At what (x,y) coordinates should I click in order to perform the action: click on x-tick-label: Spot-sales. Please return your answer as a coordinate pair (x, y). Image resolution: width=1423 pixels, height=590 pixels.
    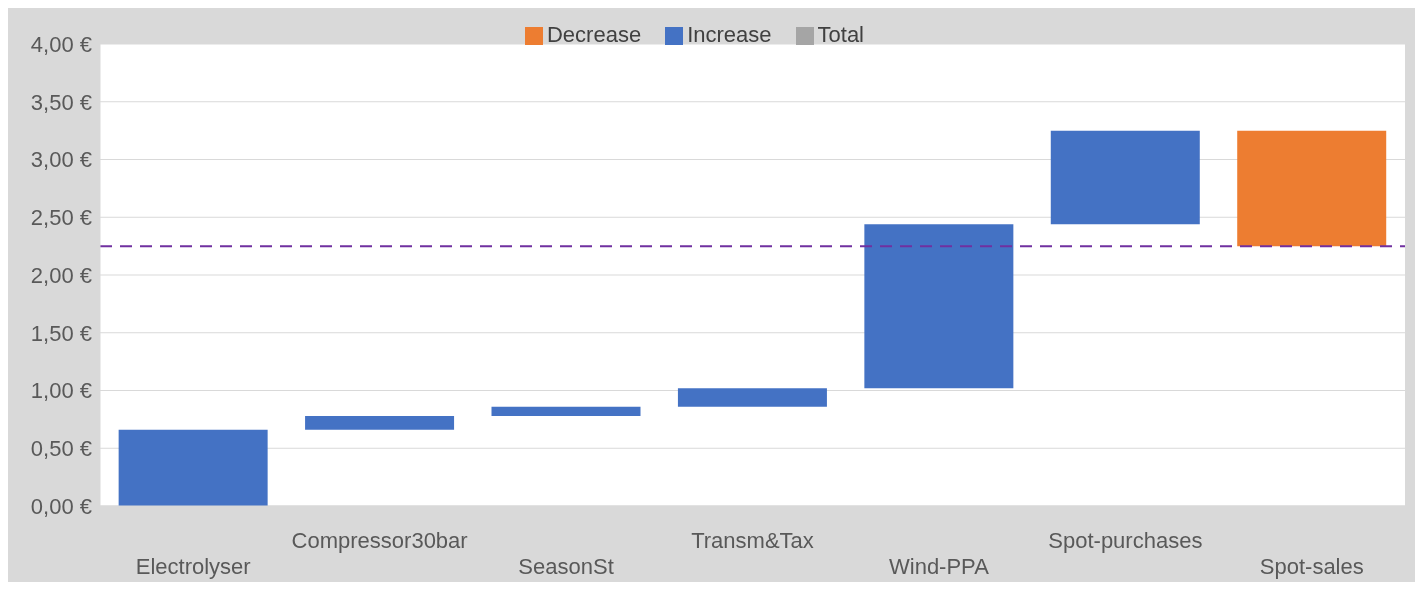
    Looking at the image, I should click on (1311, 566).